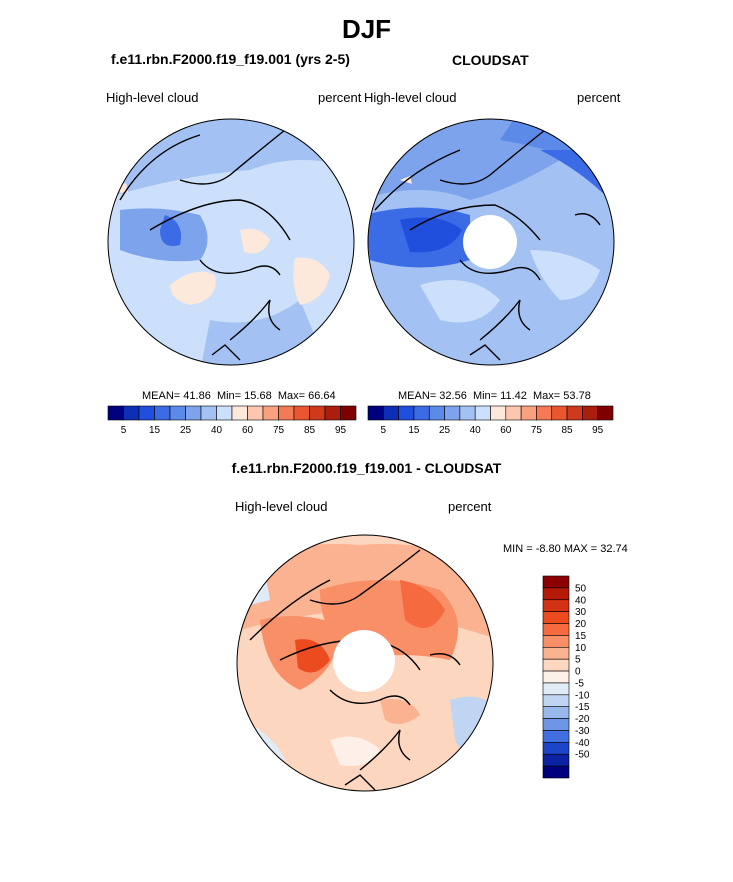 Image resolution: width=733 pixels, height=882 pixels. What do you see at coordinates (445, 430) in the screenshot?
I see `panel2-colorbar-tick-label: 25` at bounding box center [445, 430].